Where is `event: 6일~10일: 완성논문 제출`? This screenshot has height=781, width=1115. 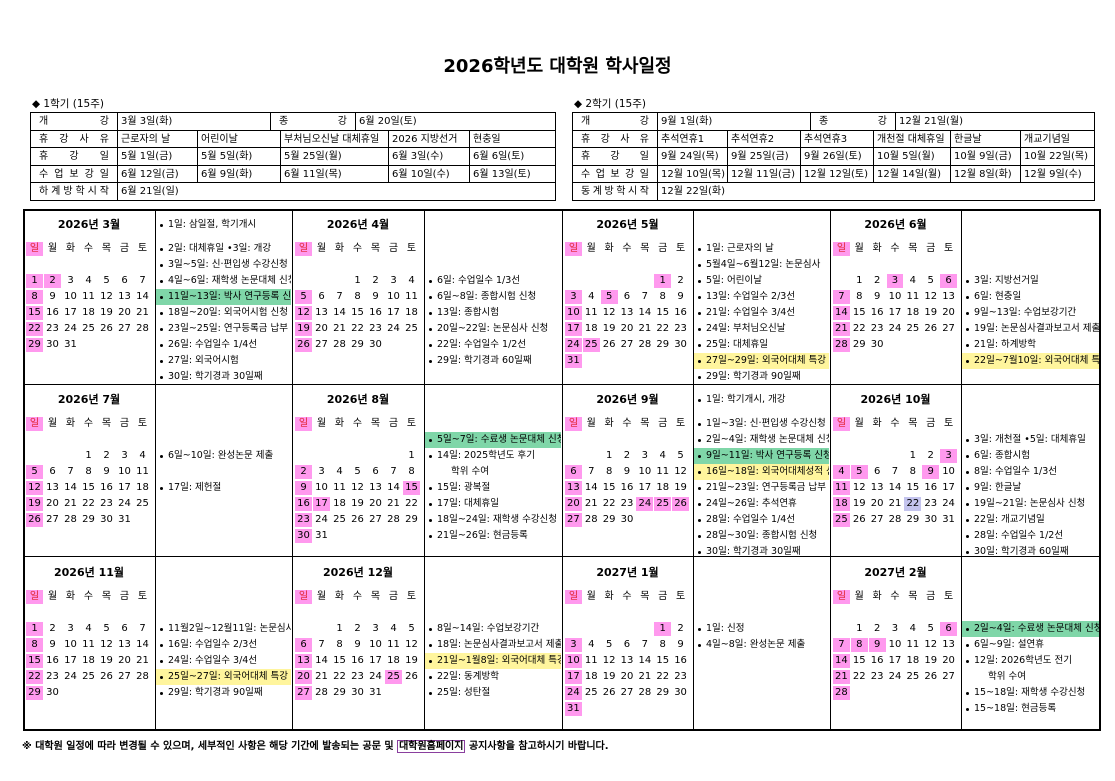 event: 6일~10일: 완성논문 제출 is located at coordinates (223, 456).